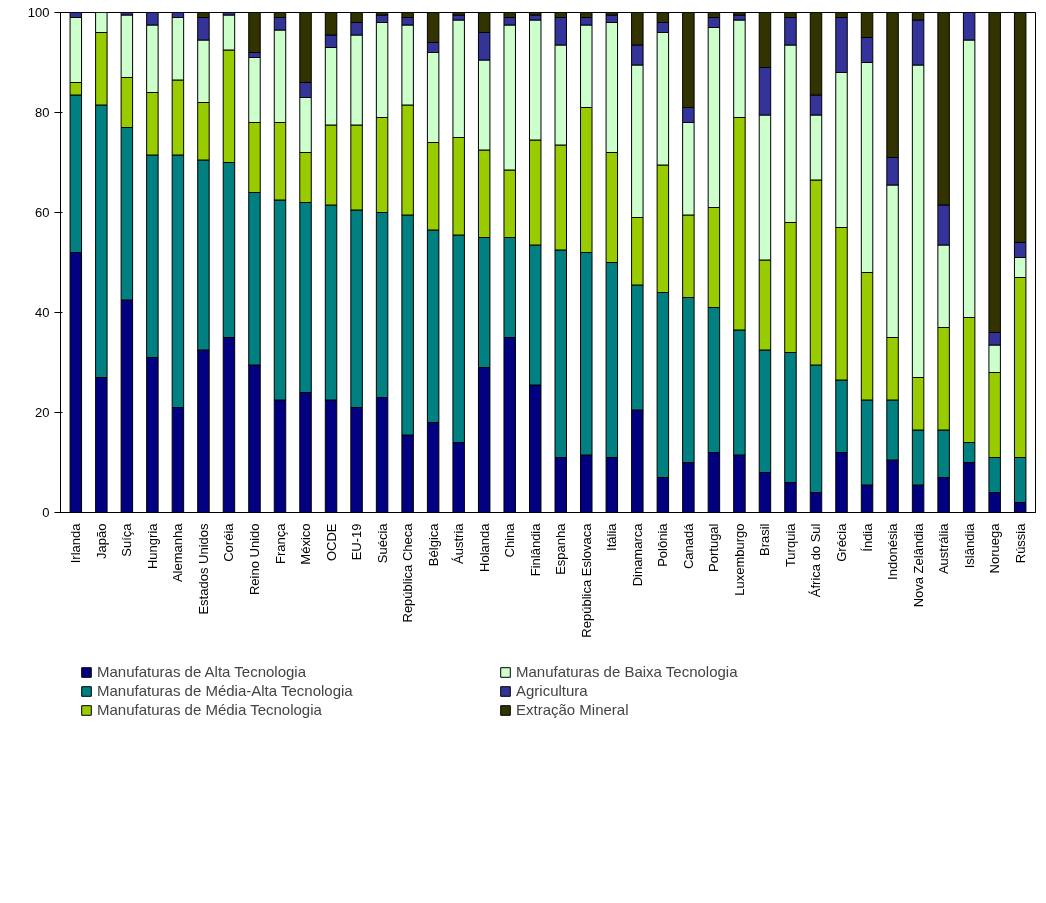  I want to click on x-tick-label: Dinamarca, so click(637, 554).